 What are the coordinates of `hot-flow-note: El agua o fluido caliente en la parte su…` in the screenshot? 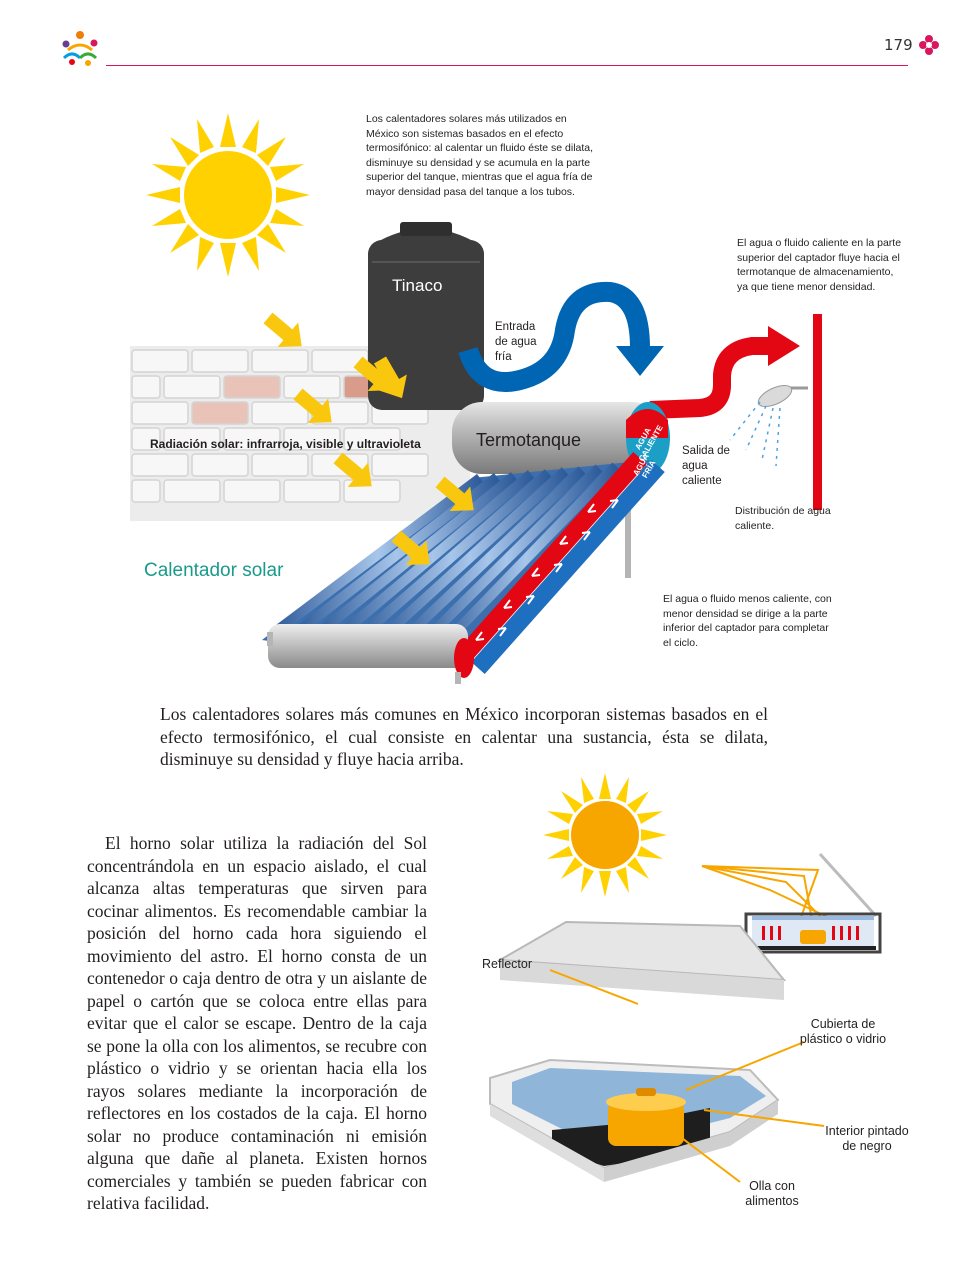 It's located at (819, 265).